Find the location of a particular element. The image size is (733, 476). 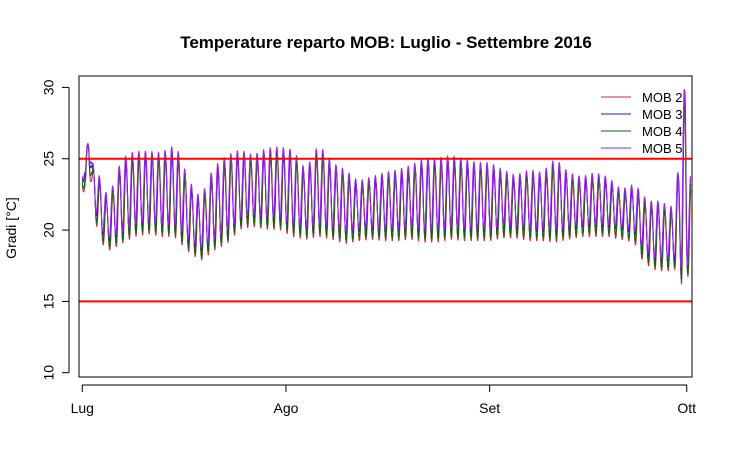

x-tick-label: Set is located at coordinates (489, 408).